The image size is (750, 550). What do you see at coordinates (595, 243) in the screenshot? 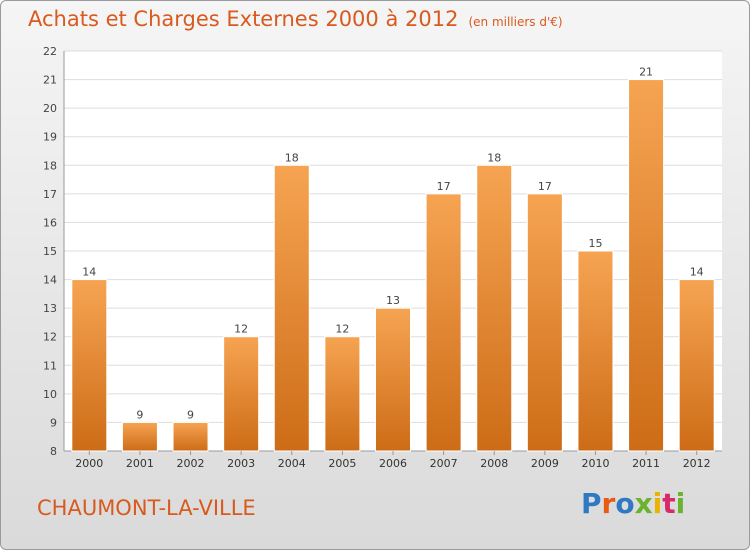
I see `bar-value-label: 15` at bounding box center [595, 243].